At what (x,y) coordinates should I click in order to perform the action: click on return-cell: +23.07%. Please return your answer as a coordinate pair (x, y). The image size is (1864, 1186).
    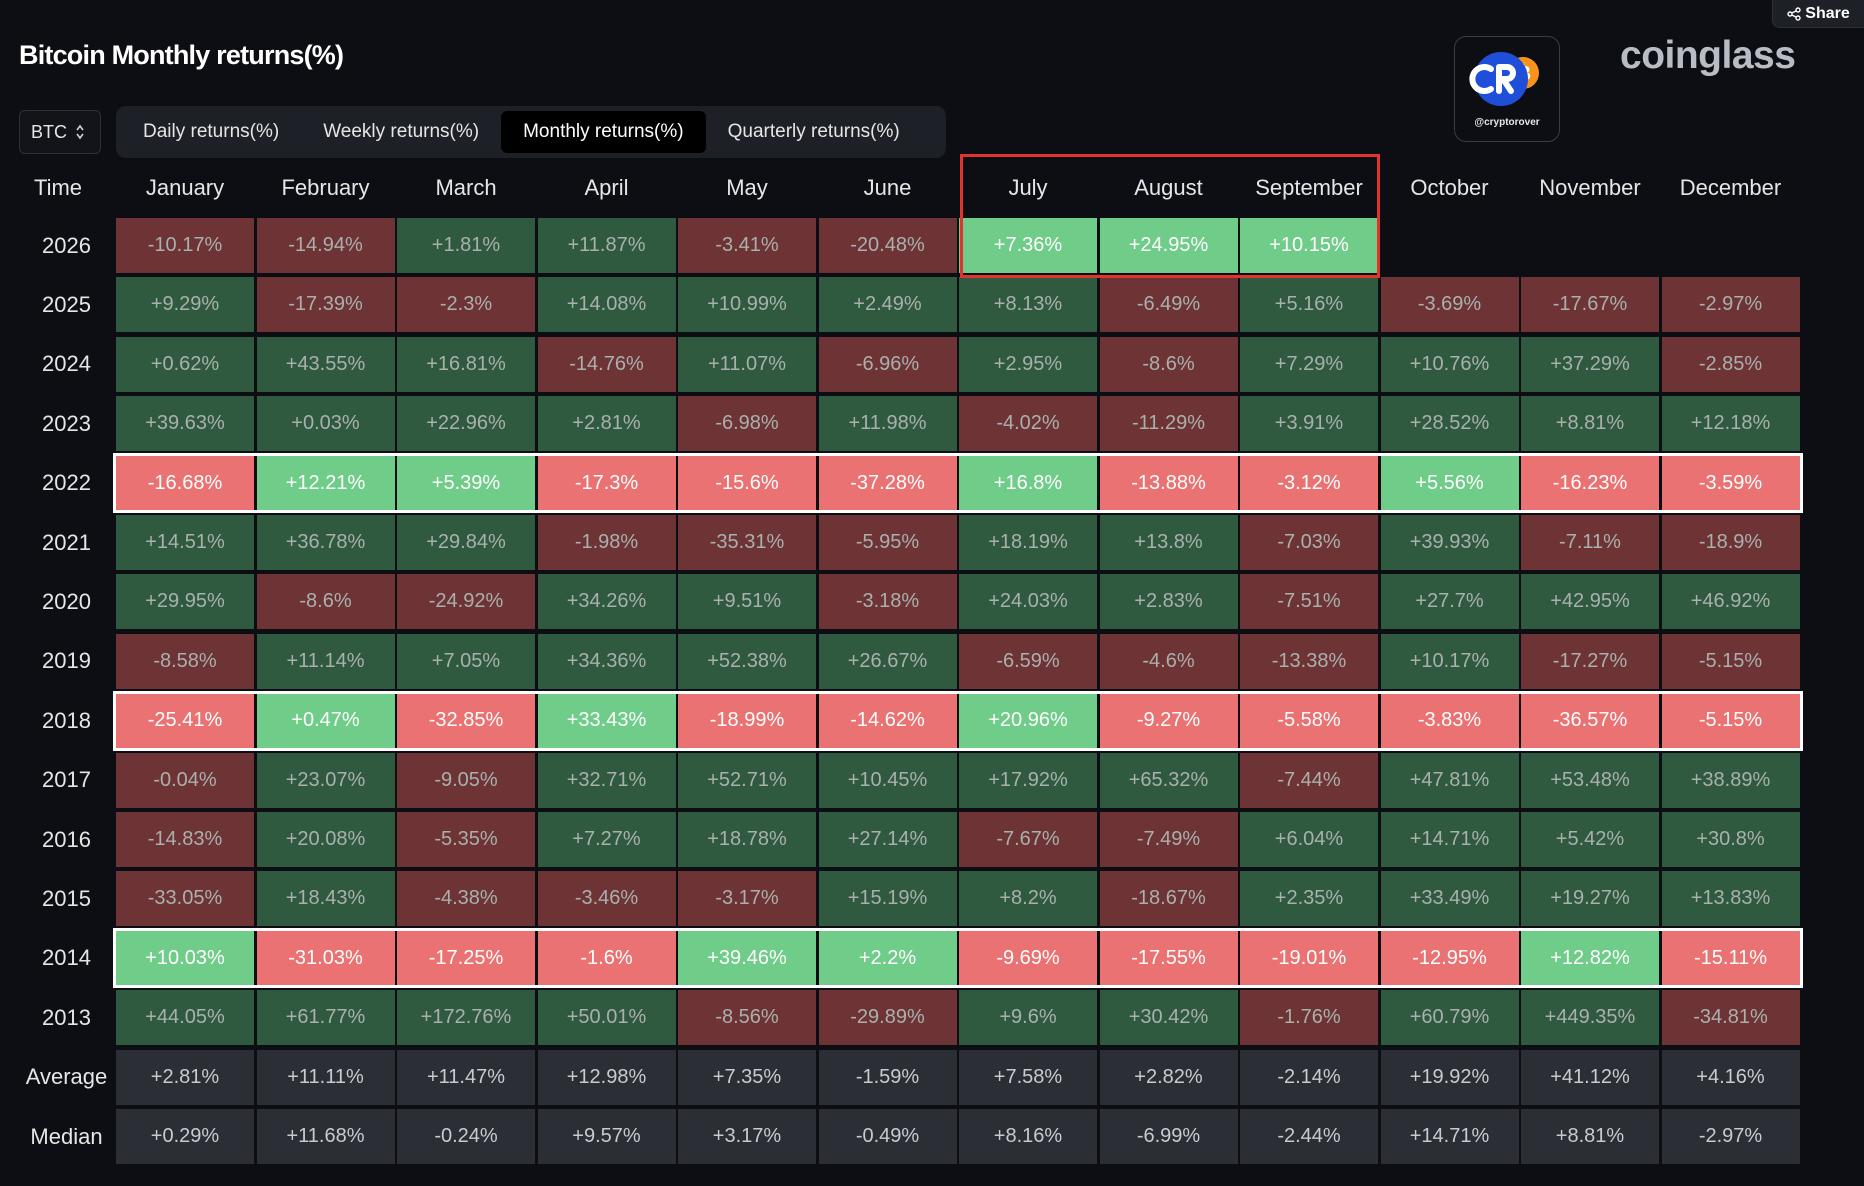
    Looking at the image, I should click on (325, 780).